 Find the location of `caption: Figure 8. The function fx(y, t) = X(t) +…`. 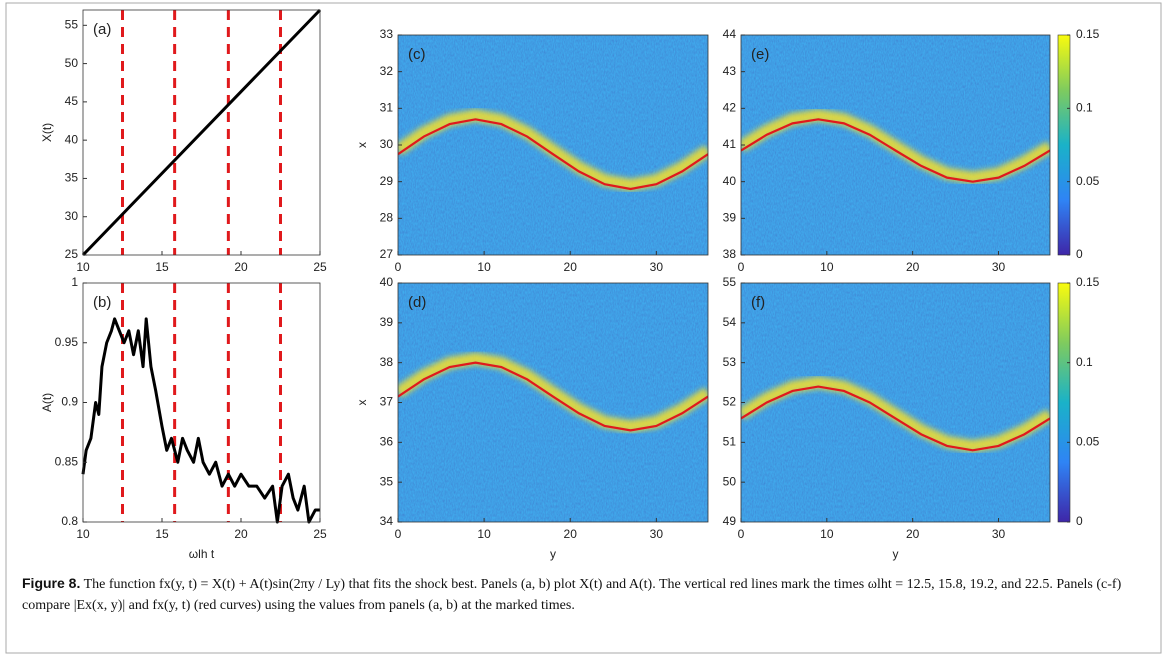

caption: Figure 8. The function fx(y, t) = X(t) +… is located at coordinates (584, 594).